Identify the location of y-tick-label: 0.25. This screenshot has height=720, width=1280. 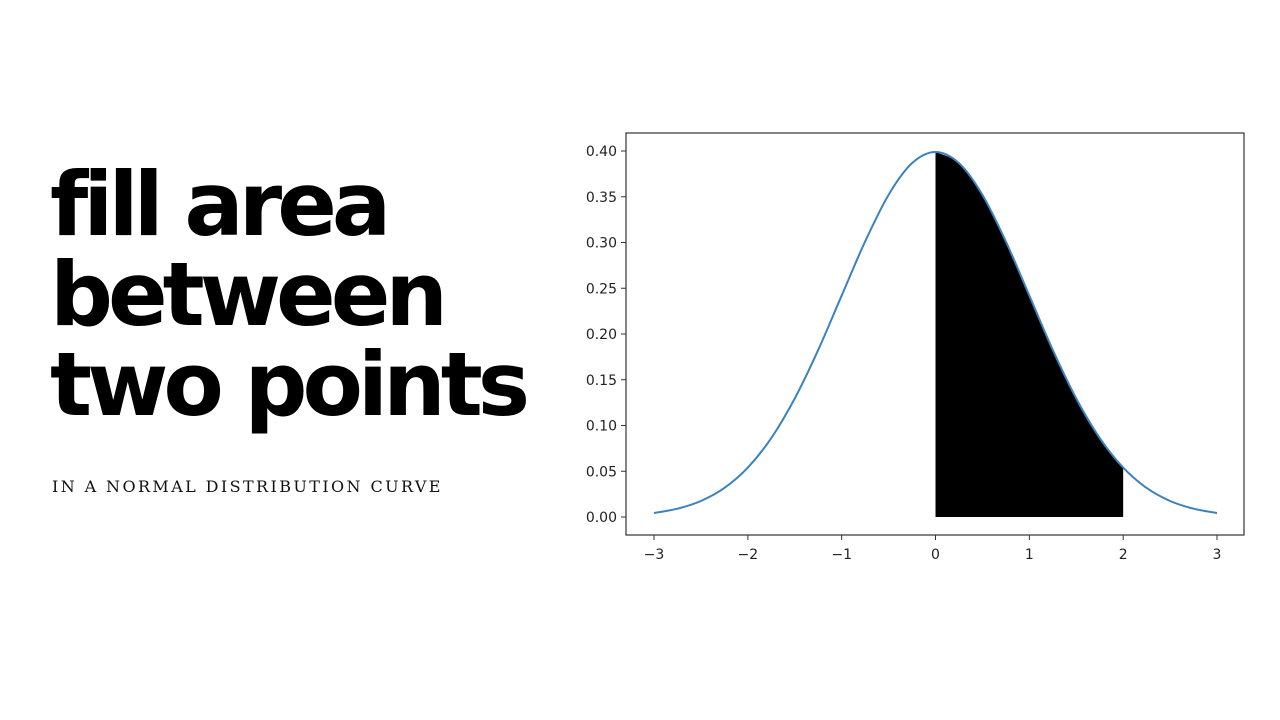
(601, 289).